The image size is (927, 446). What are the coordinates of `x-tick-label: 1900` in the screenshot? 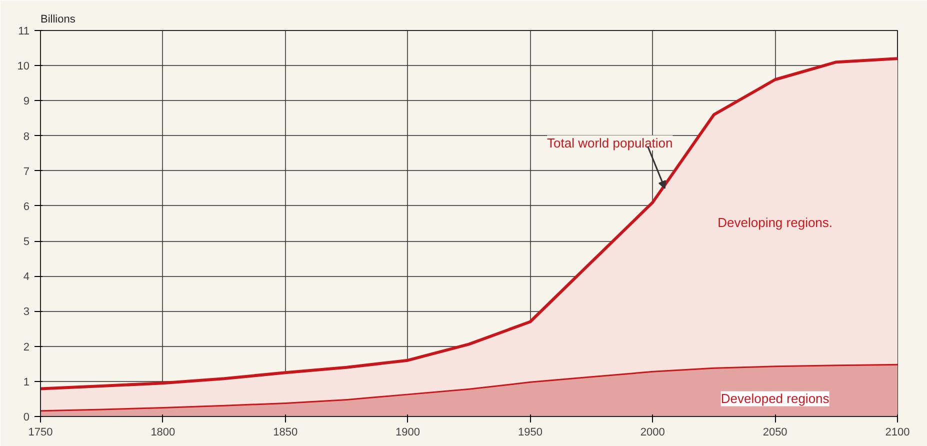 It's located at (408, 432).